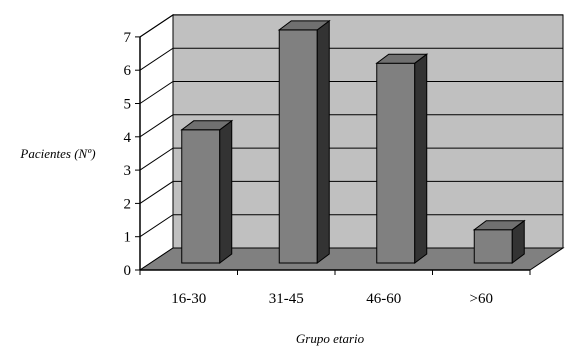 The image size is (565, 347). Describe the element at coordinates (128, 138) in the screenshot. I see `y-tick-label: 4` at that location.